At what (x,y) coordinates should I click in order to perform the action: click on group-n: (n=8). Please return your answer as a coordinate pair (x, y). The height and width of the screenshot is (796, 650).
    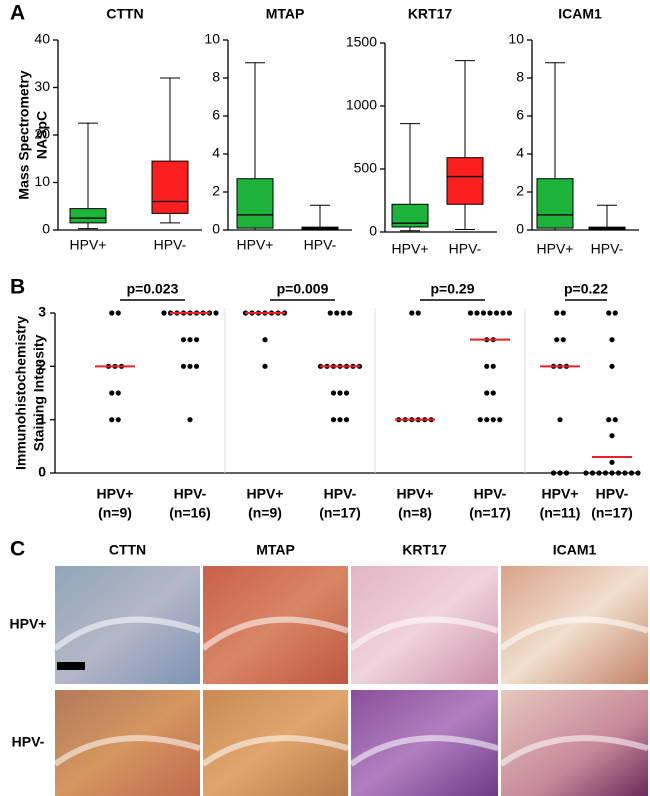
    Looking at the image, I should click on (415, 513).